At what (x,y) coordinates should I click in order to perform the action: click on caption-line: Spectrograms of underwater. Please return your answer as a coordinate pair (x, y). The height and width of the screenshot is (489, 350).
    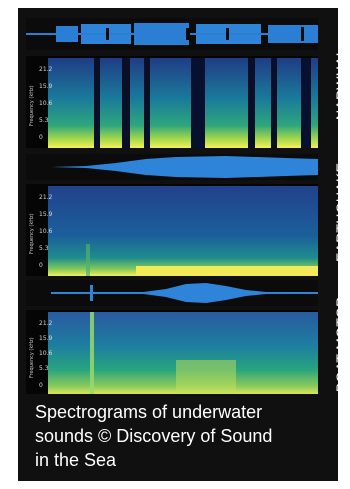
    Looking at the image, I should click on (149, 412).